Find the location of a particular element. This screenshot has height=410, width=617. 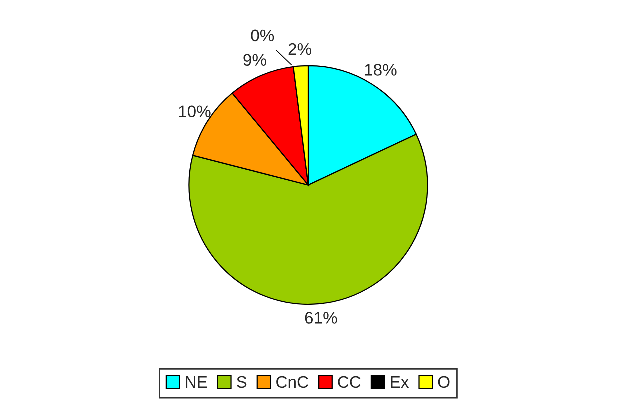

data-label: 9% is located at coordinates (255, 60).